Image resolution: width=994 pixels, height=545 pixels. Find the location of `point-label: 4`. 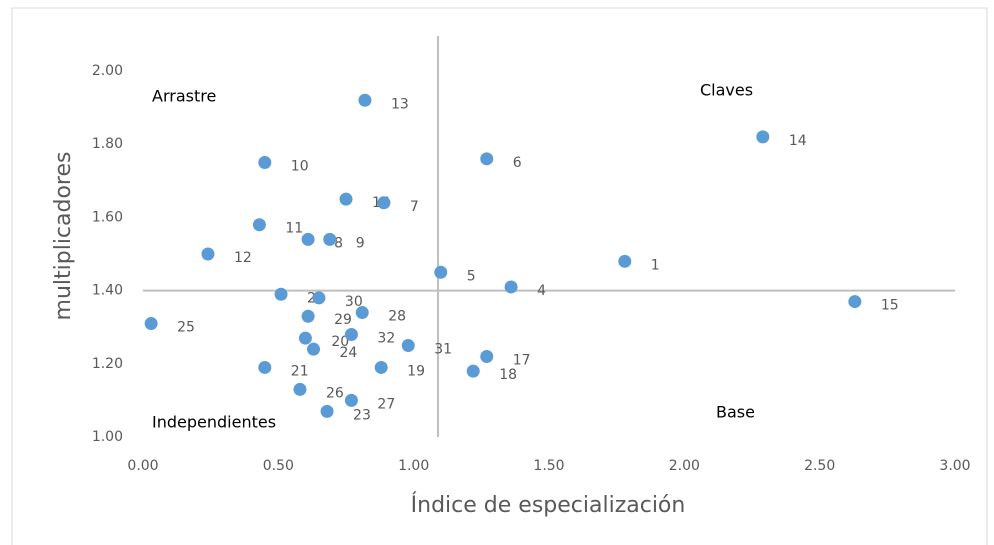

point-label: 4 is located at coordinates (541, 291).